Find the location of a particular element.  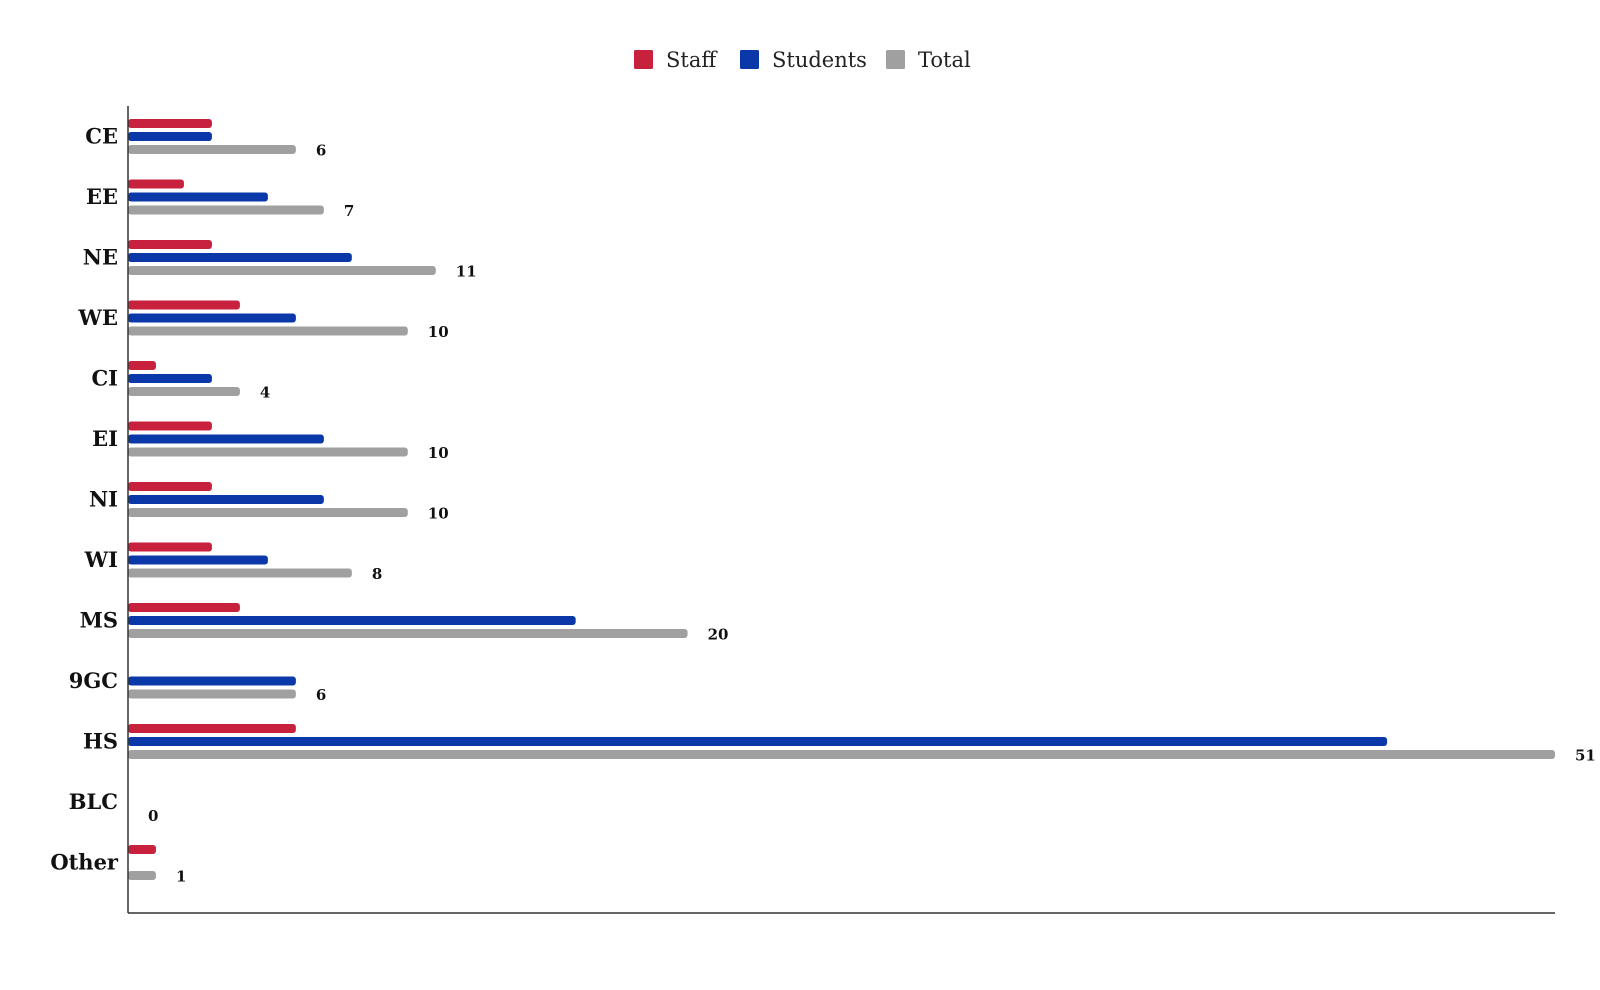

legend-label-staff: Staff is located at coordinates (692, 60).